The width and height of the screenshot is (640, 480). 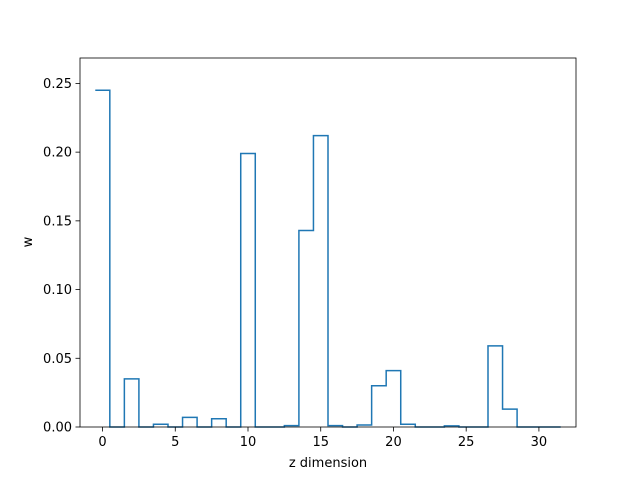 What do you see at coordinates (57, 428) in the screenshot?
I see `y-tick-label: 0.00` at bounding box center [57, 428].